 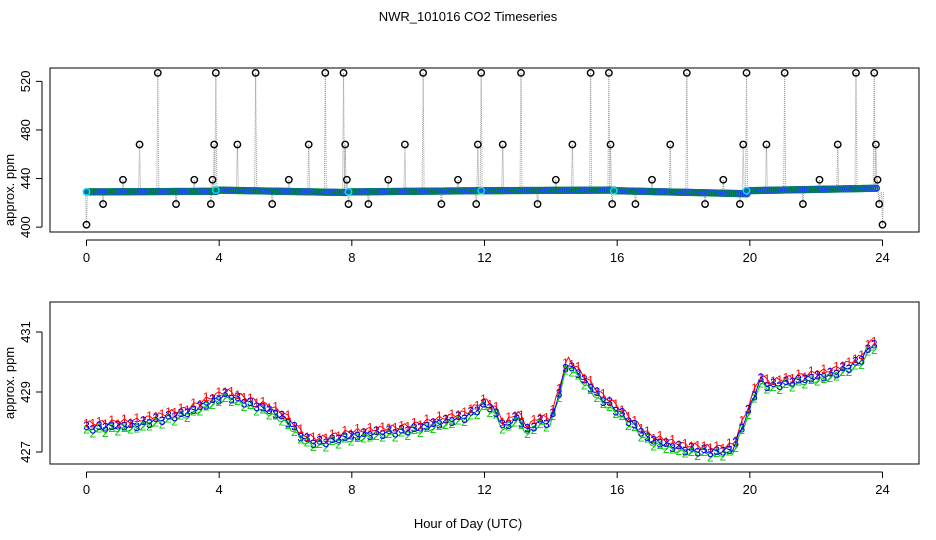 I want to click on x-axis-label: Hour of Day (UTC), so click(x=468, y=523).